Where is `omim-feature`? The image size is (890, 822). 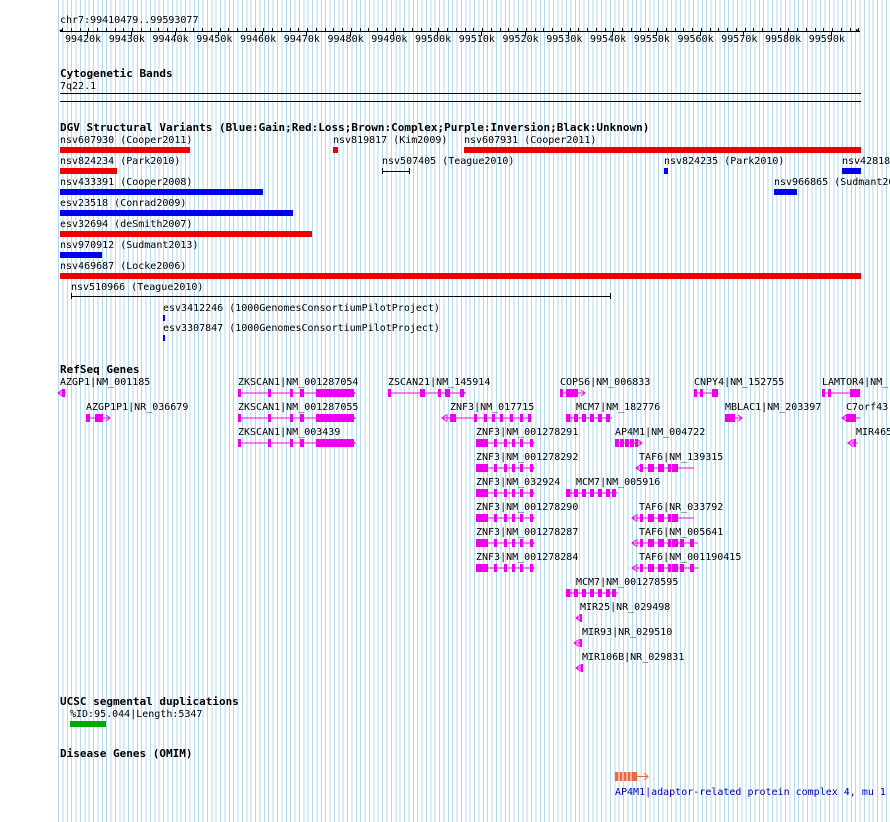
omim-feature is located at coordinates (632, 776).